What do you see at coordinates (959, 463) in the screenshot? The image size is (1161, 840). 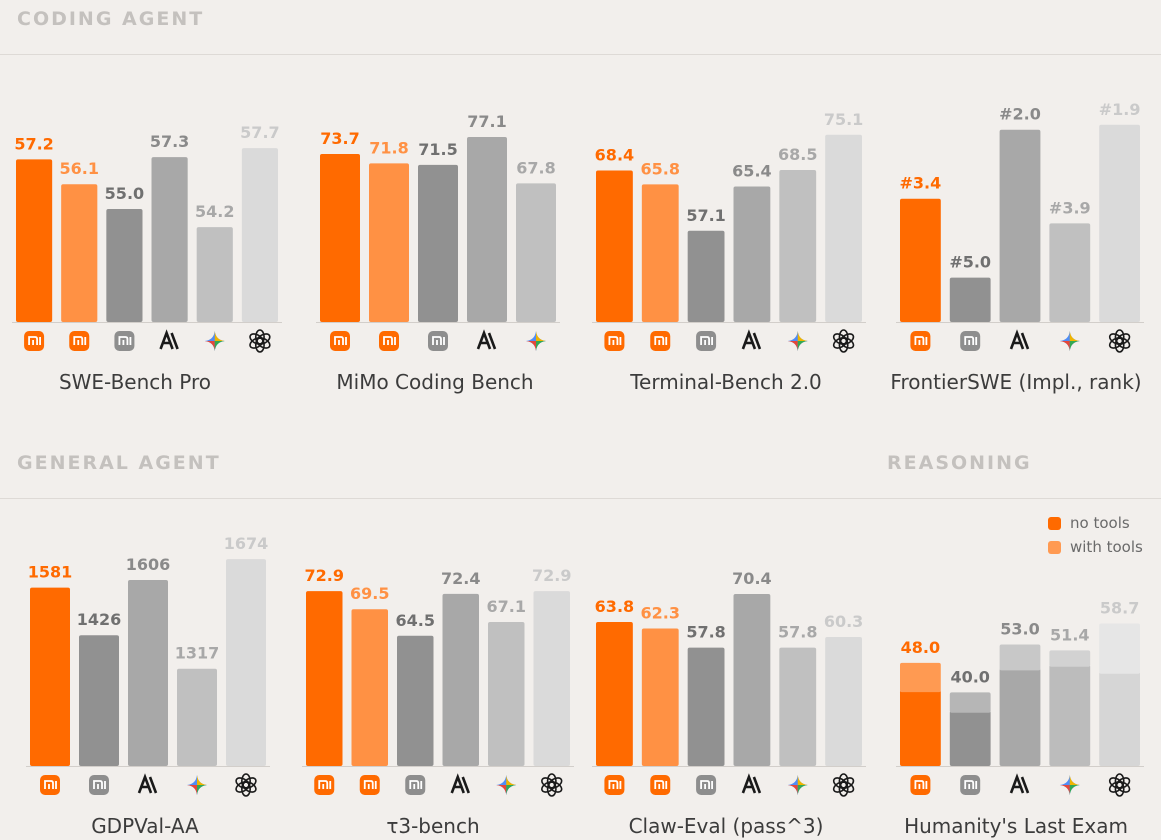 I see `section-title-reasoning: REASONING` at bounding box center [959, 463].